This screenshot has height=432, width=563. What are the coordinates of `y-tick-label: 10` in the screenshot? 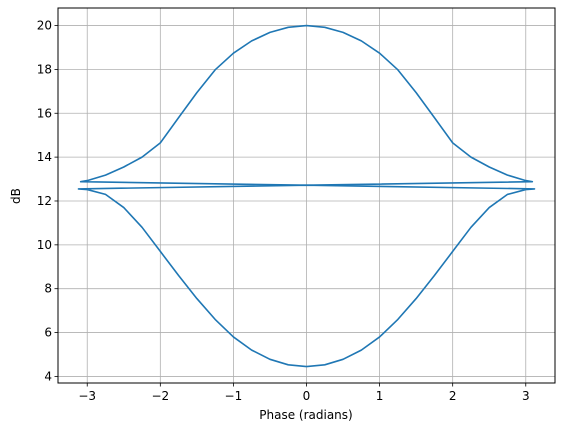 It's located at (44, 245).